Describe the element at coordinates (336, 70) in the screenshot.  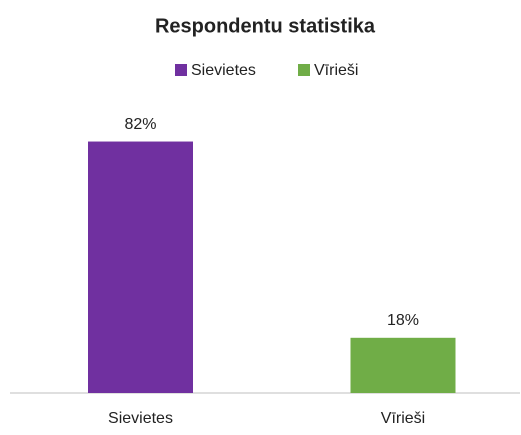
I see `legend-label: Vīrieši` at that location.